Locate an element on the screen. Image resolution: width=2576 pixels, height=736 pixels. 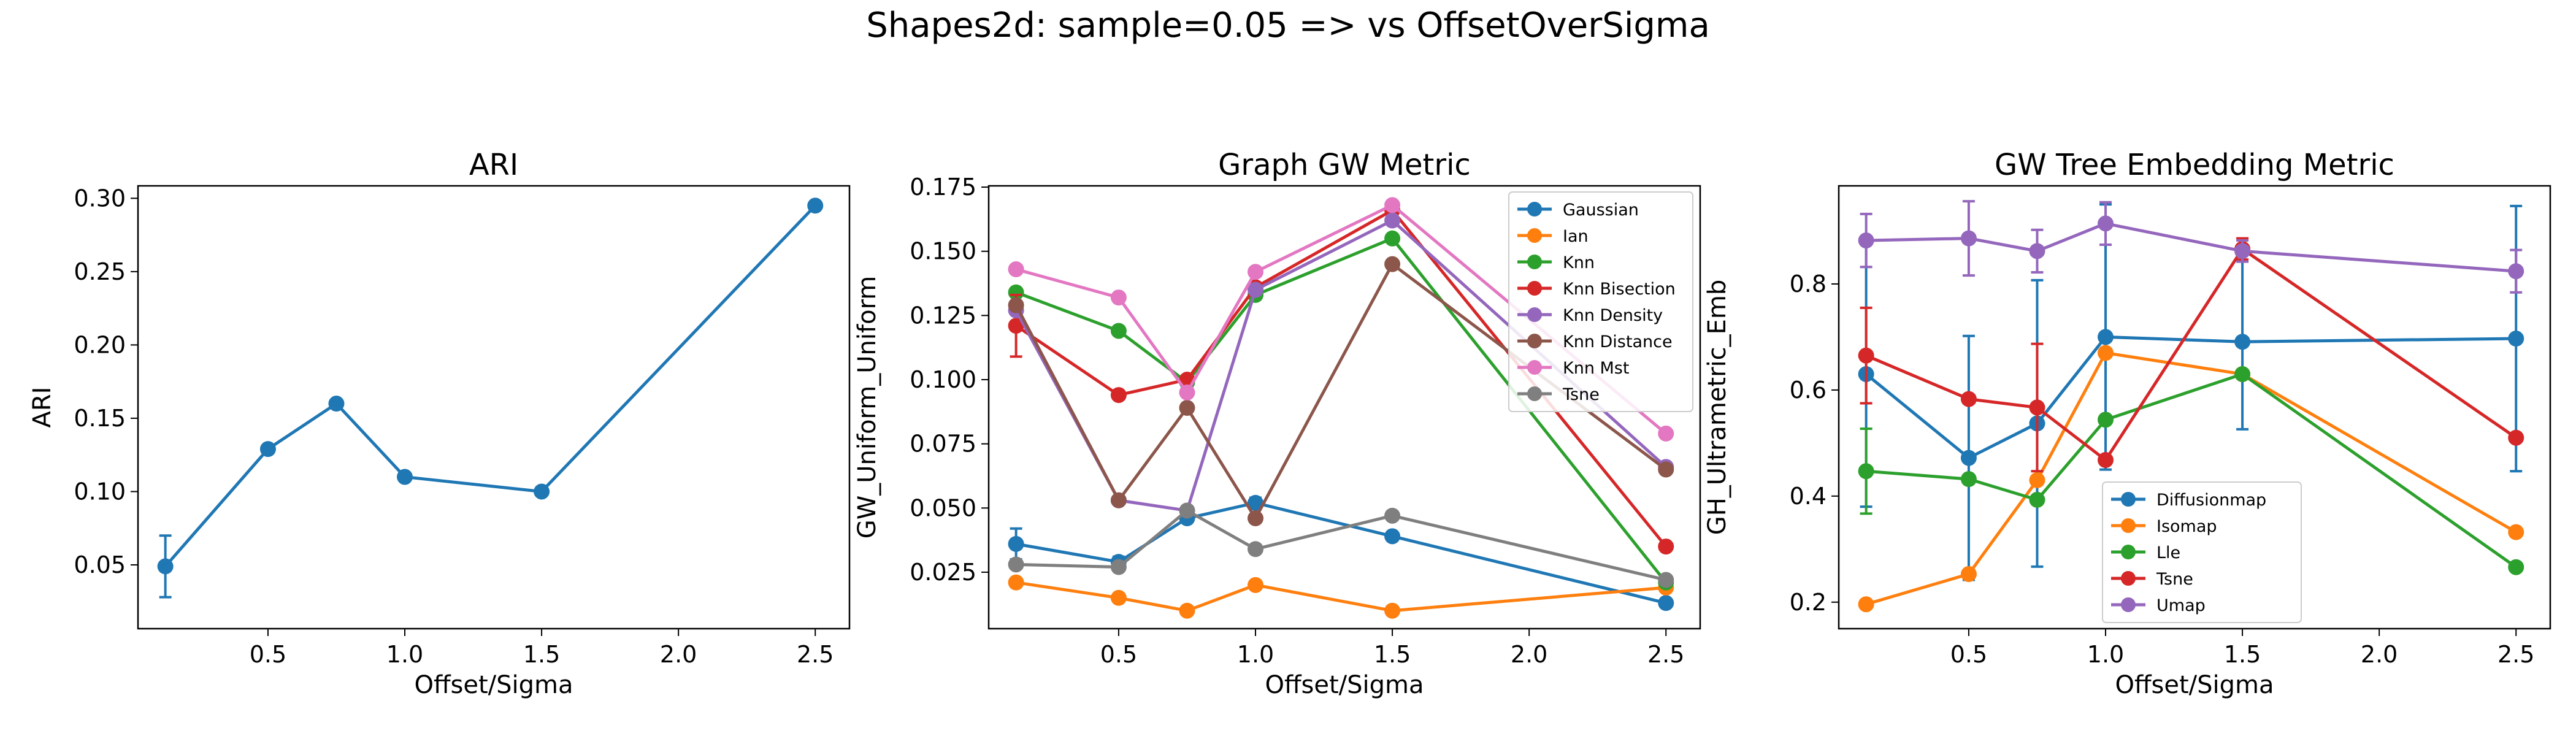
legend-label: Isomap is located at coordinates (2186, 526).